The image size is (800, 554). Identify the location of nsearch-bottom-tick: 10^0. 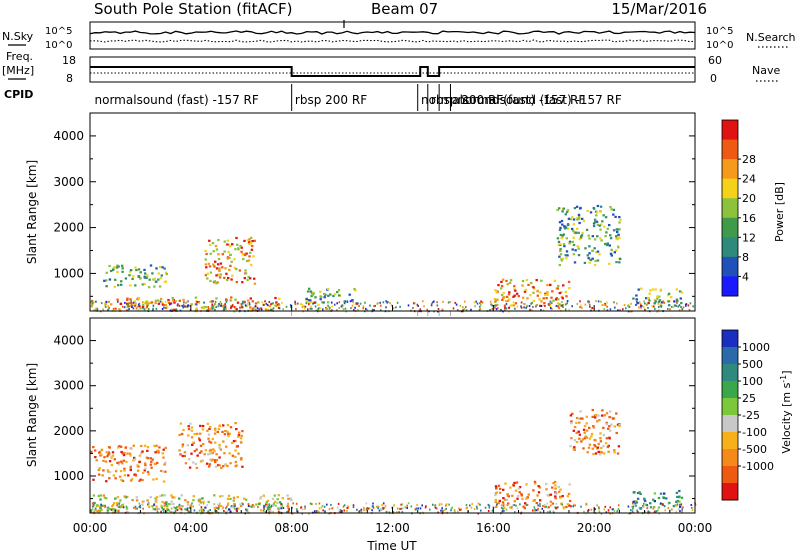
(719, 45).